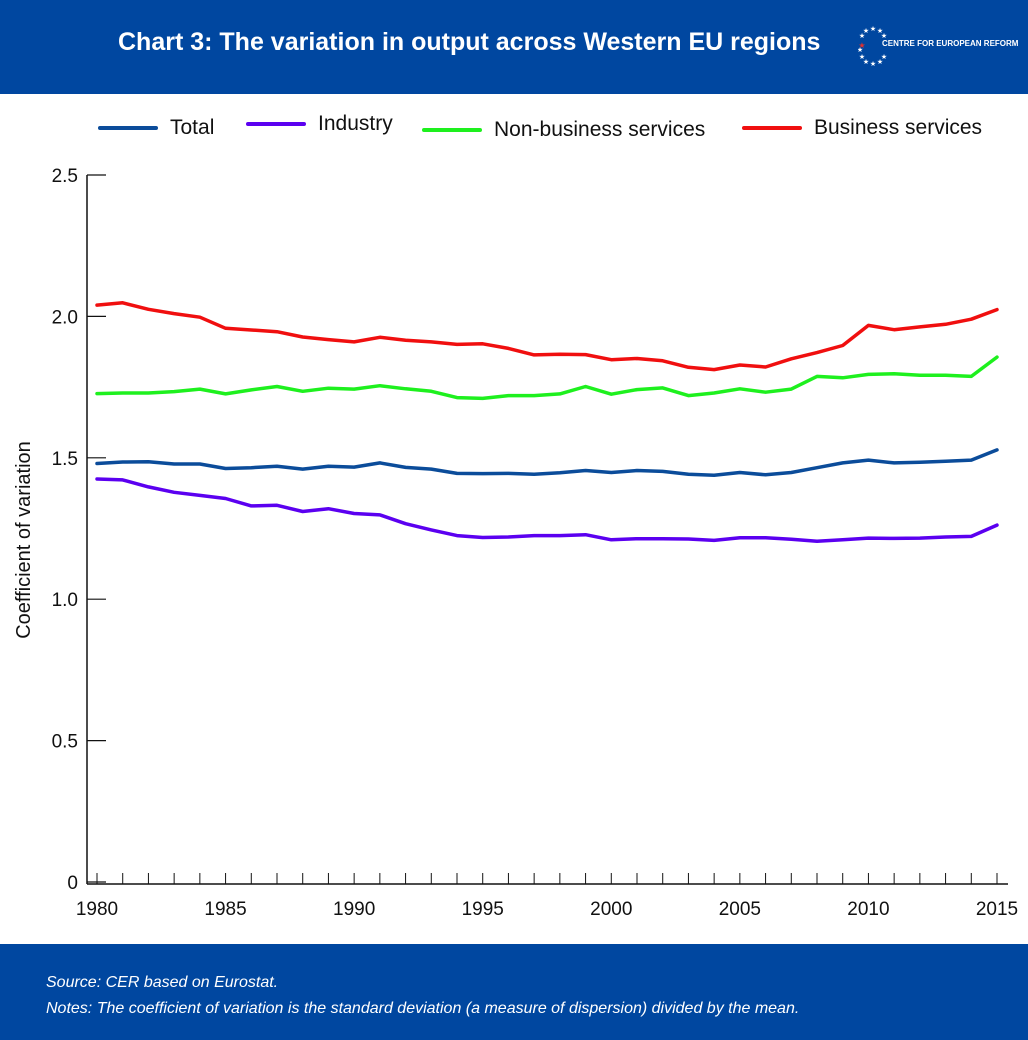 Image resolution: width=1028 pixels, height=1040 pixels. I want to click on legend-item-industry: Industry, so click(319, 124).